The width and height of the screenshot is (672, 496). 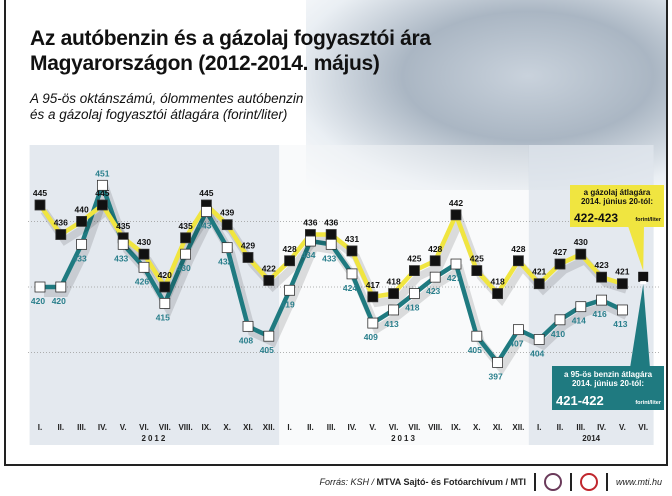 What do you see at coordinates (638, 482) in the screenshot?
I see `website-link: www.mti.hu` at bounding box center [638, 482].